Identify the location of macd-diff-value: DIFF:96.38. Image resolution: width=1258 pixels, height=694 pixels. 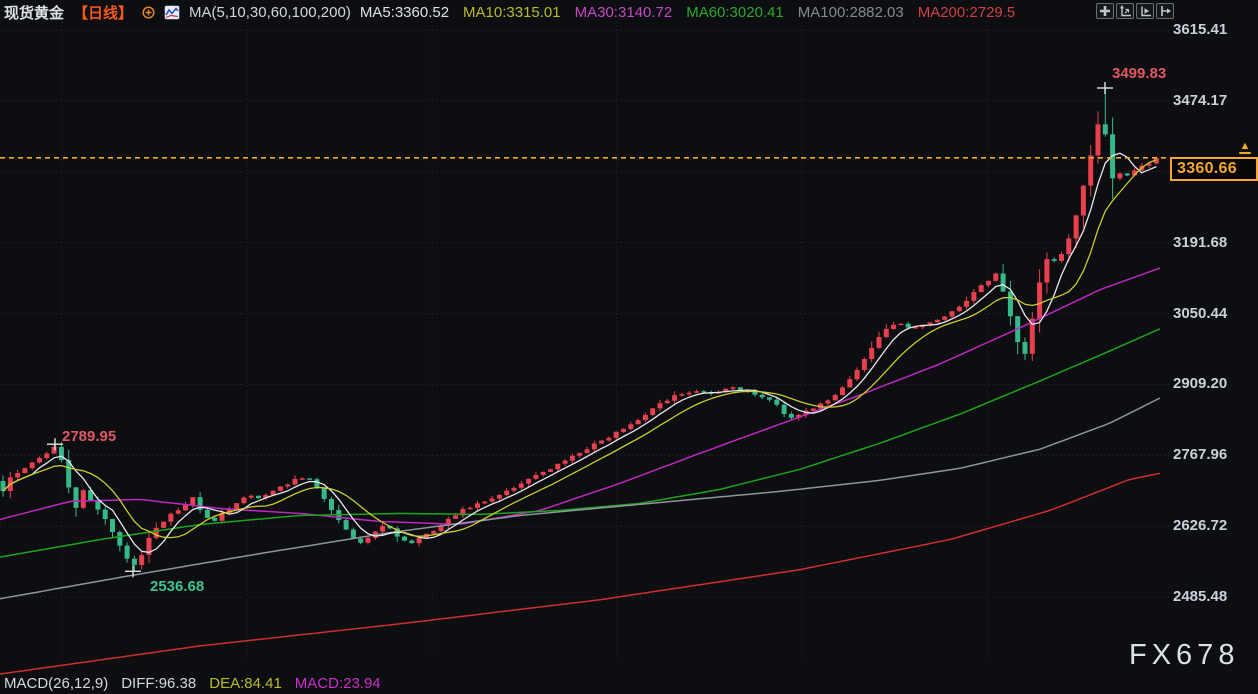
(159, 683).